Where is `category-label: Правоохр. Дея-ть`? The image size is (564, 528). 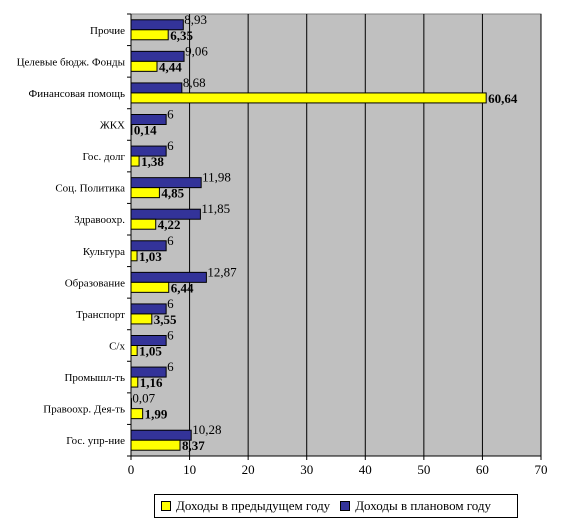
category-label: Правоохр. Дея-ть is located at coordinates (84, 410).